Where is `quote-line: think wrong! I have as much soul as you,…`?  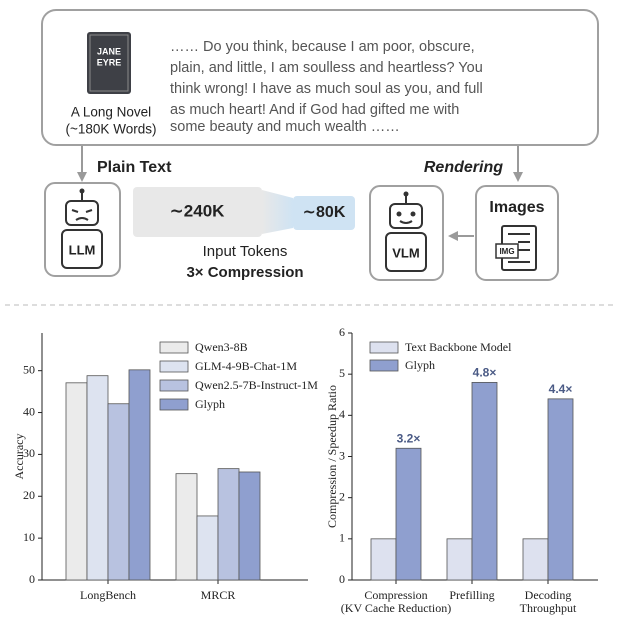 quote-line: think wrong! I have as much soul as you,… is located at coordinates (326, 89).